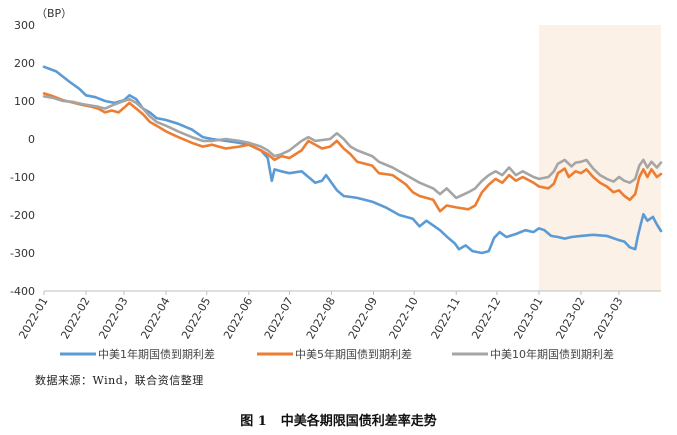  What do you see at coordinates (599, 158) in the screenshot?
I see `highlight-2023-band` at bounding box center [599, 158].